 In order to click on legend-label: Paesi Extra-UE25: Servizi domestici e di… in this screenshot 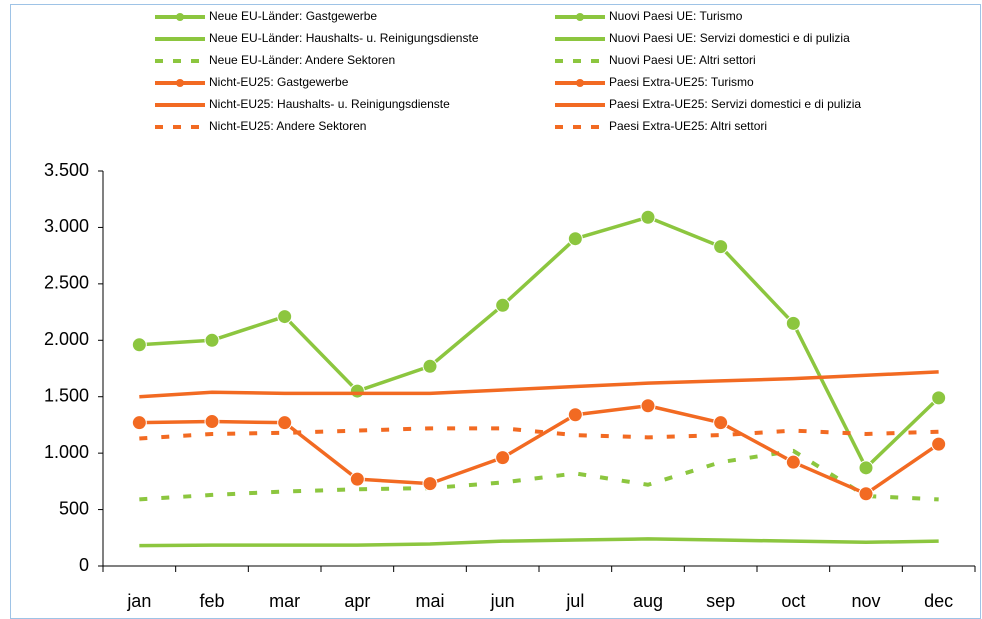, I will do `click(735, 104)`.